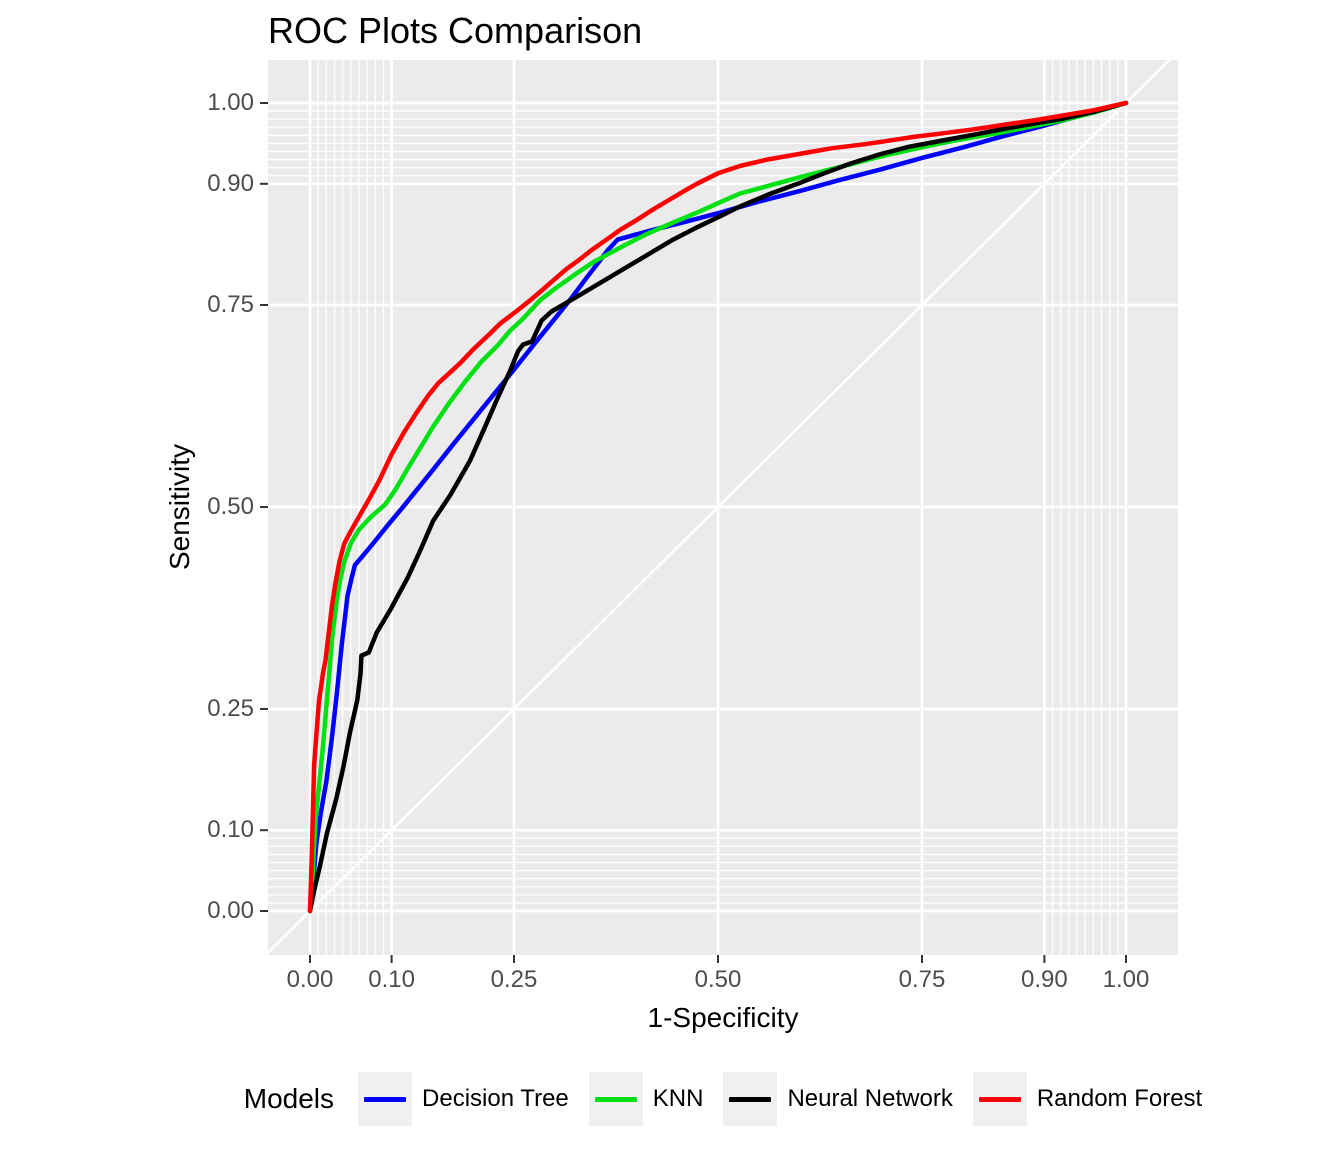 The width and height of the screenshot is (1344, 1152). Describe the element at coordinates (230, 506) in the screenshot. I see `y-tick-label: 0.50` at that location.